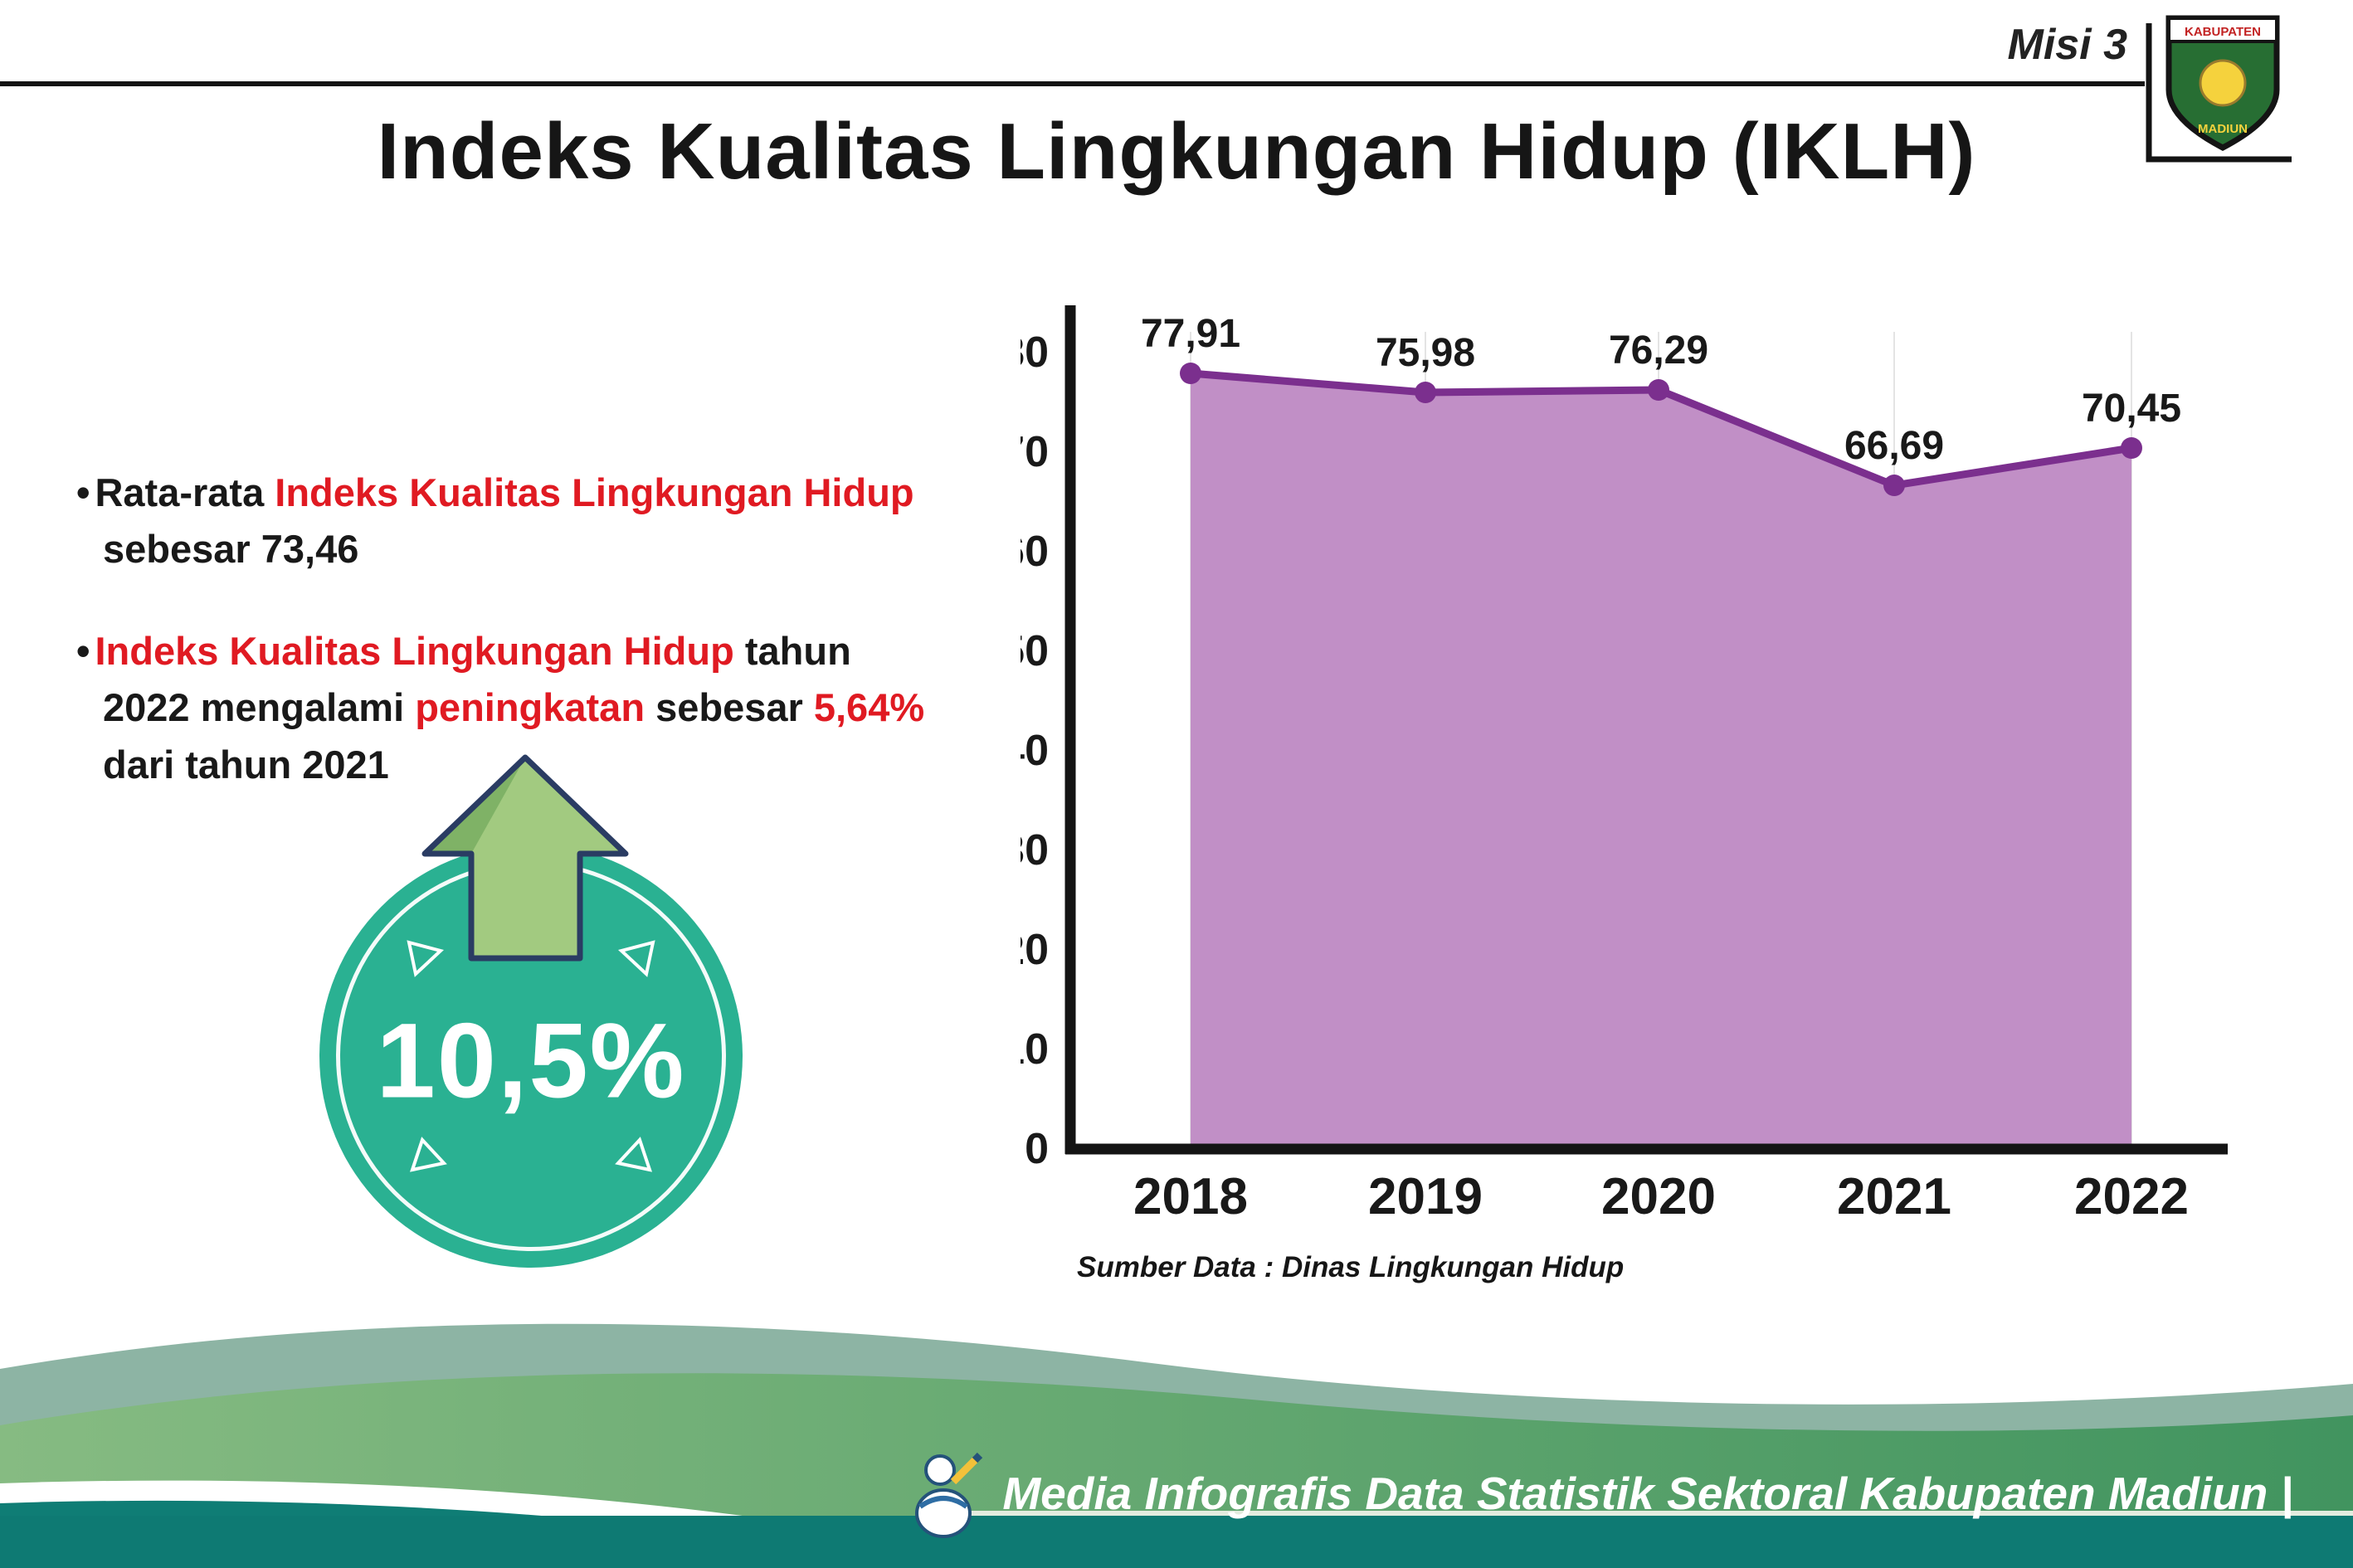 Image resolution: width=2353 pixels, height=1568 pixels. What do you see at coordinates (869, 707) in the screenshot?
I see `bullet-text: 5,64%` at bounding box center [869, 707].